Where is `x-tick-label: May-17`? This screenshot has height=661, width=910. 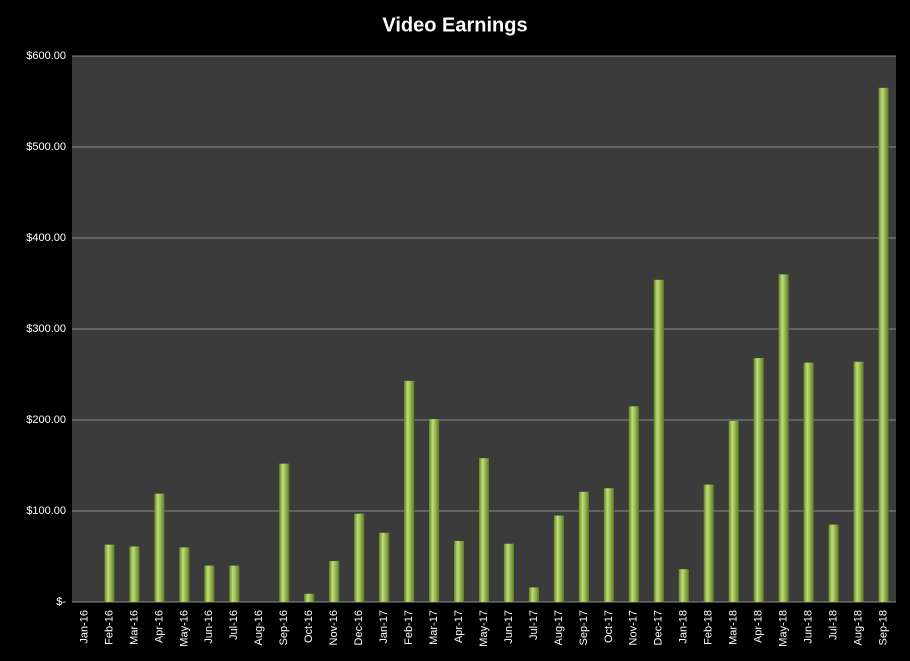
x-tick-label: May-17 is located at coordinates (484, 628).